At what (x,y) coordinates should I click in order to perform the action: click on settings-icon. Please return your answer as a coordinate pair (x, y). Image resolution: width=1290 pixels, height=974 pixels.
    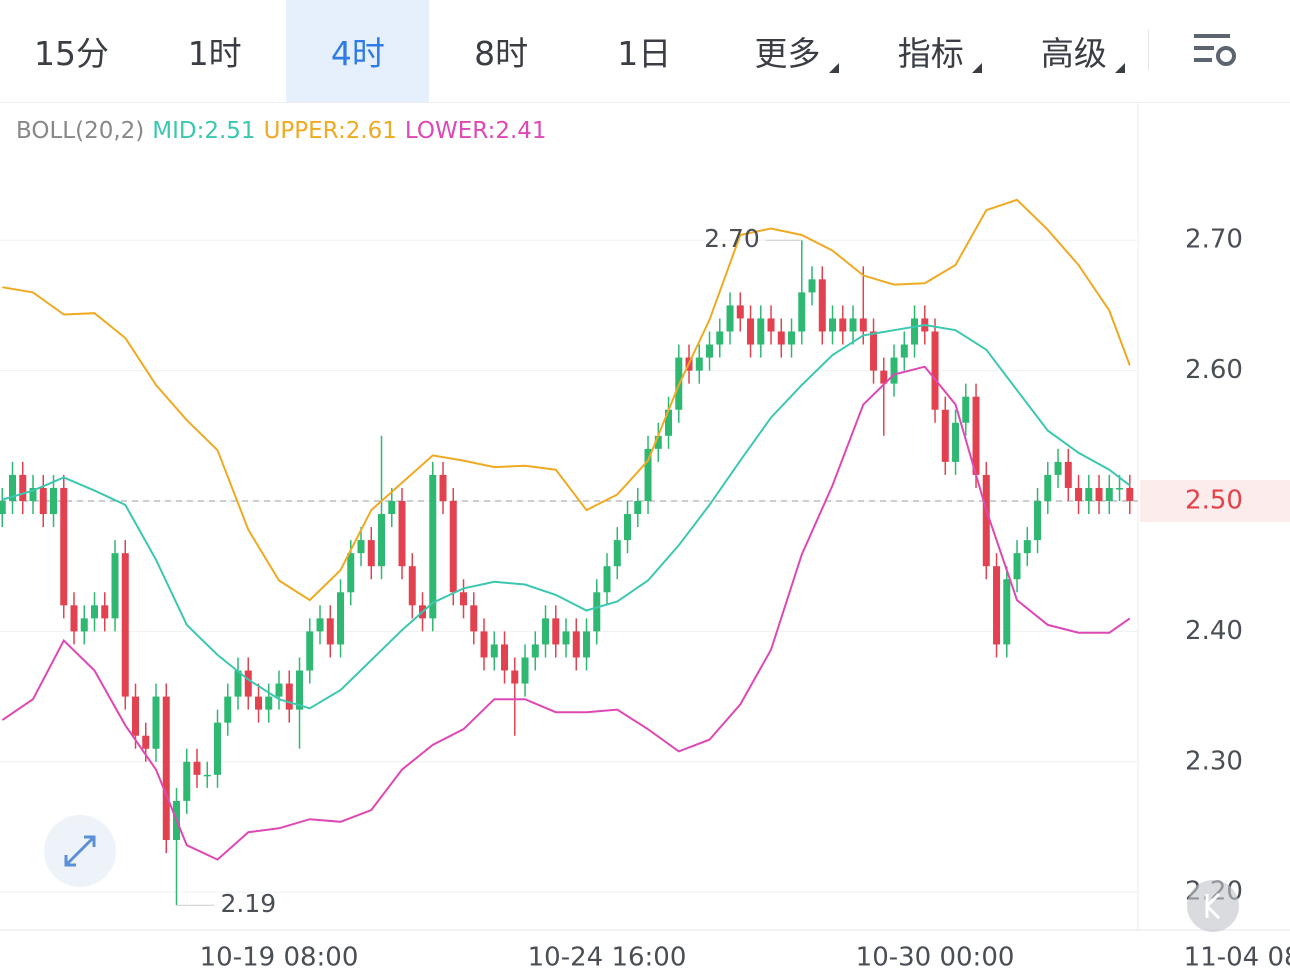
    Looking at the image, I should click on (1216, 52).